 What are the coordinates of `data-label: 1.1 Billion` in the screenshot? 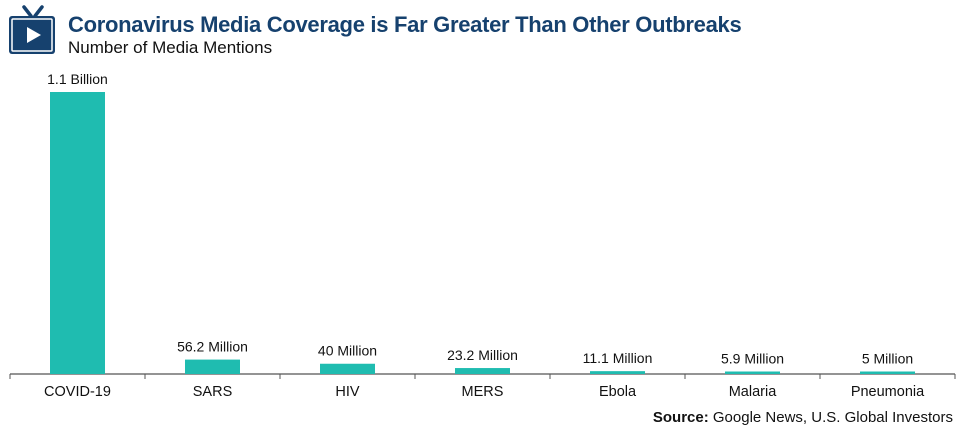 It's located at (77, 79).